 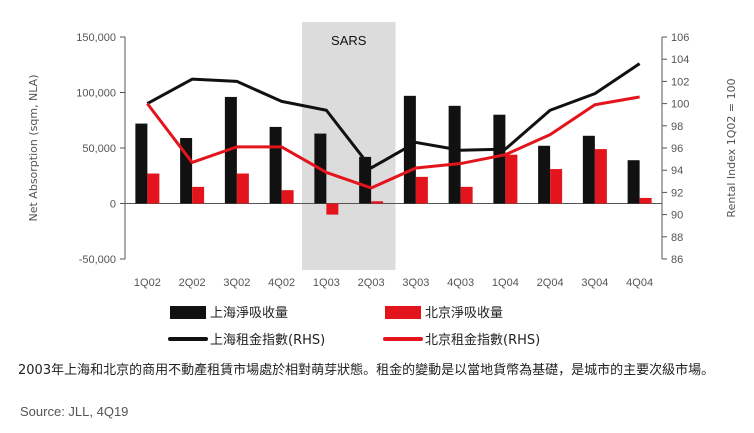 What do you see at coordinates (550, 283) in the screenshot?
I see `x-tick-label: 2Q04` at bounding box center [550, 283].